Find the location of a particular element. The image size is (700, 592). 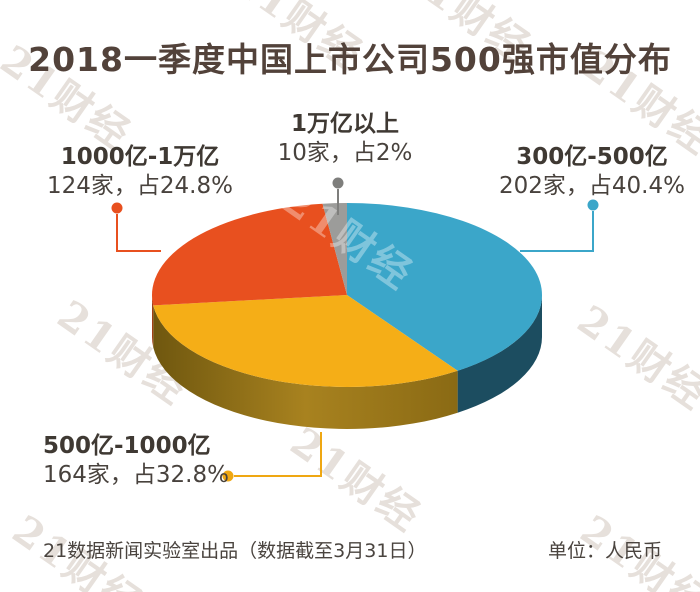

leader-line-right is located at coordinates (557, 231).